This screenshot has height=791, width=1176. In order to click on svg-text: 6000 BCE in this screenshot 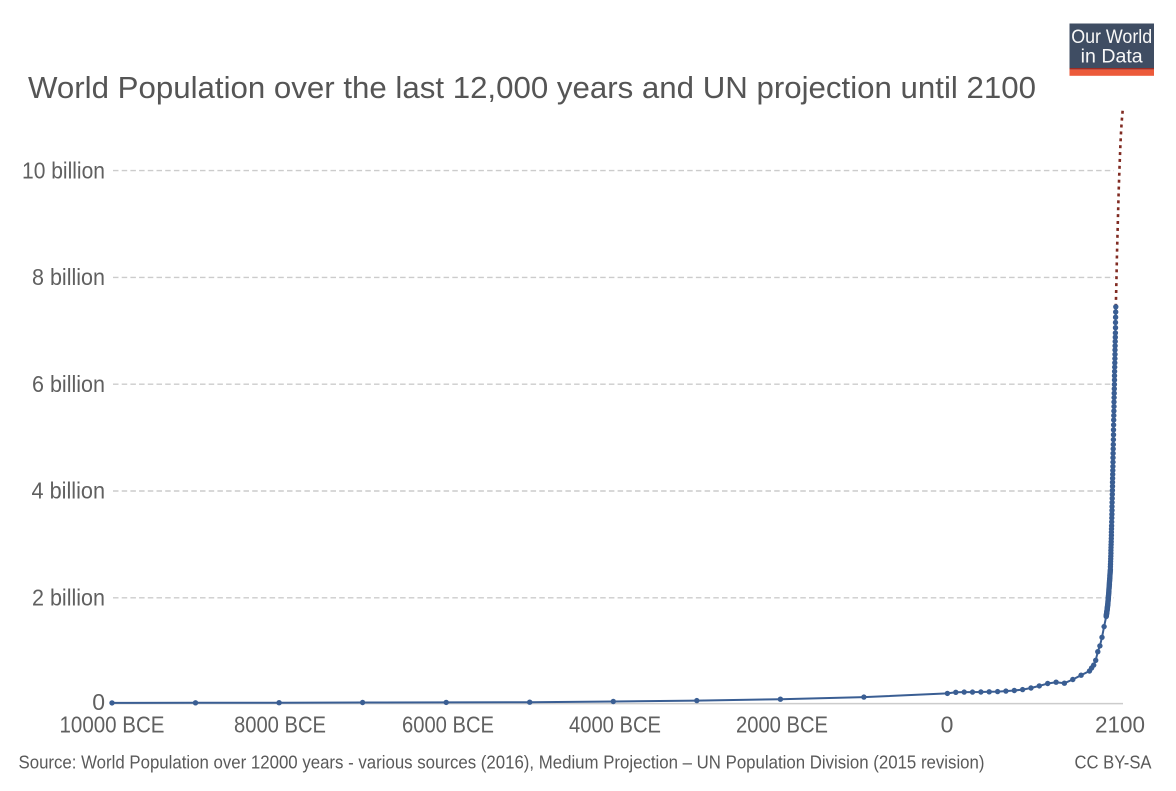, I will do `click(448, 725)`.